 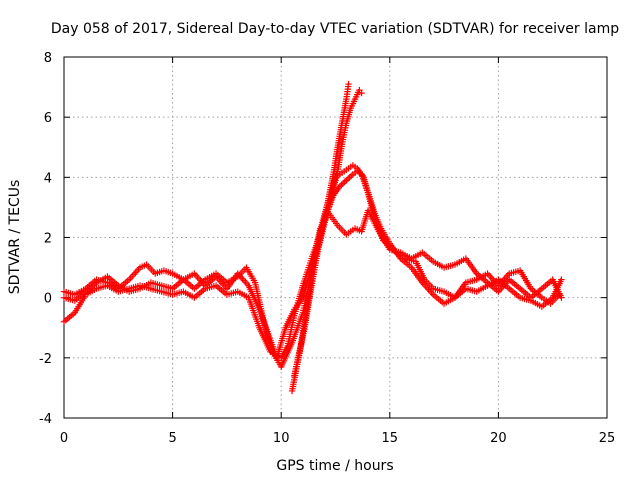 What do you see at coordinates (48, 58) in the screenshot?
I see `y-tick-label: 8` at bounding box center [48, 58].